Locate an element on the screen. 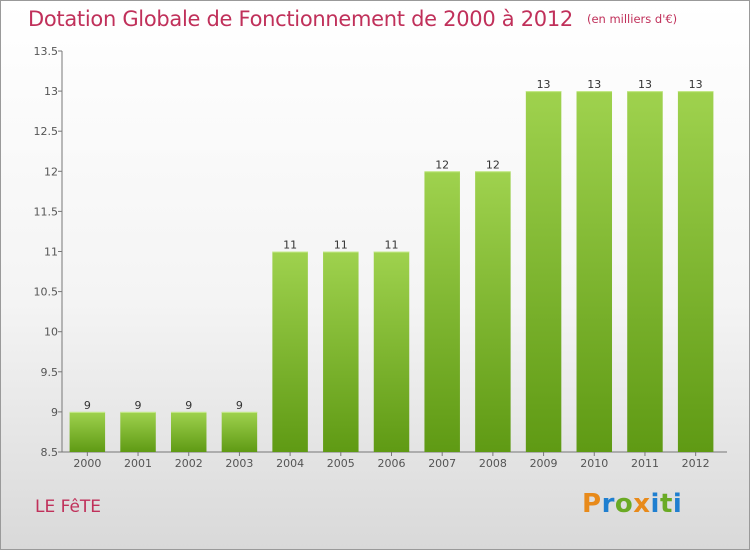 This screenshot has height=551, width=750. x-tick-label: 2000 is located at coordinates (87, 463).